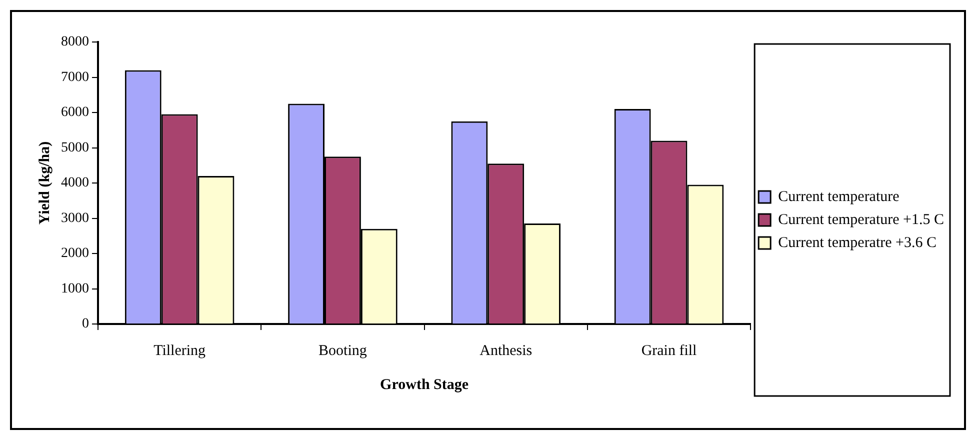 This screenshot has width=978, height=439. I want to click on x-tick-label: Anthesis, so click(506, 350).